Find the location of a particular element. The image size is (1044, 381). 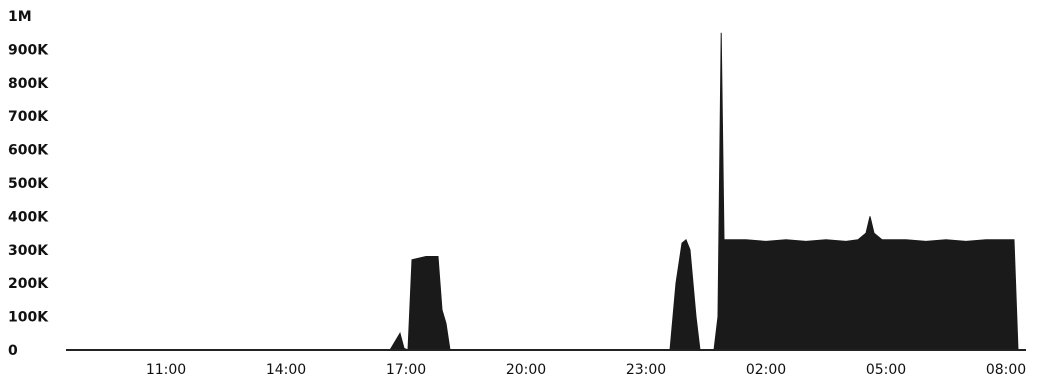

x-tick-label: 20:00 is located at coordinates (526, 370).